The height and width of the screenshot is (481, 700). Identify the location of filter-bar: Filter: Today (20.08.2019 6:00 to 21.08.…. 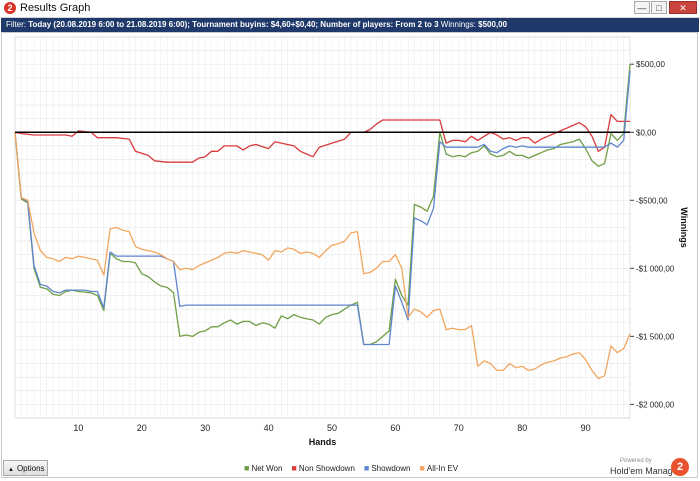
(350, 25).